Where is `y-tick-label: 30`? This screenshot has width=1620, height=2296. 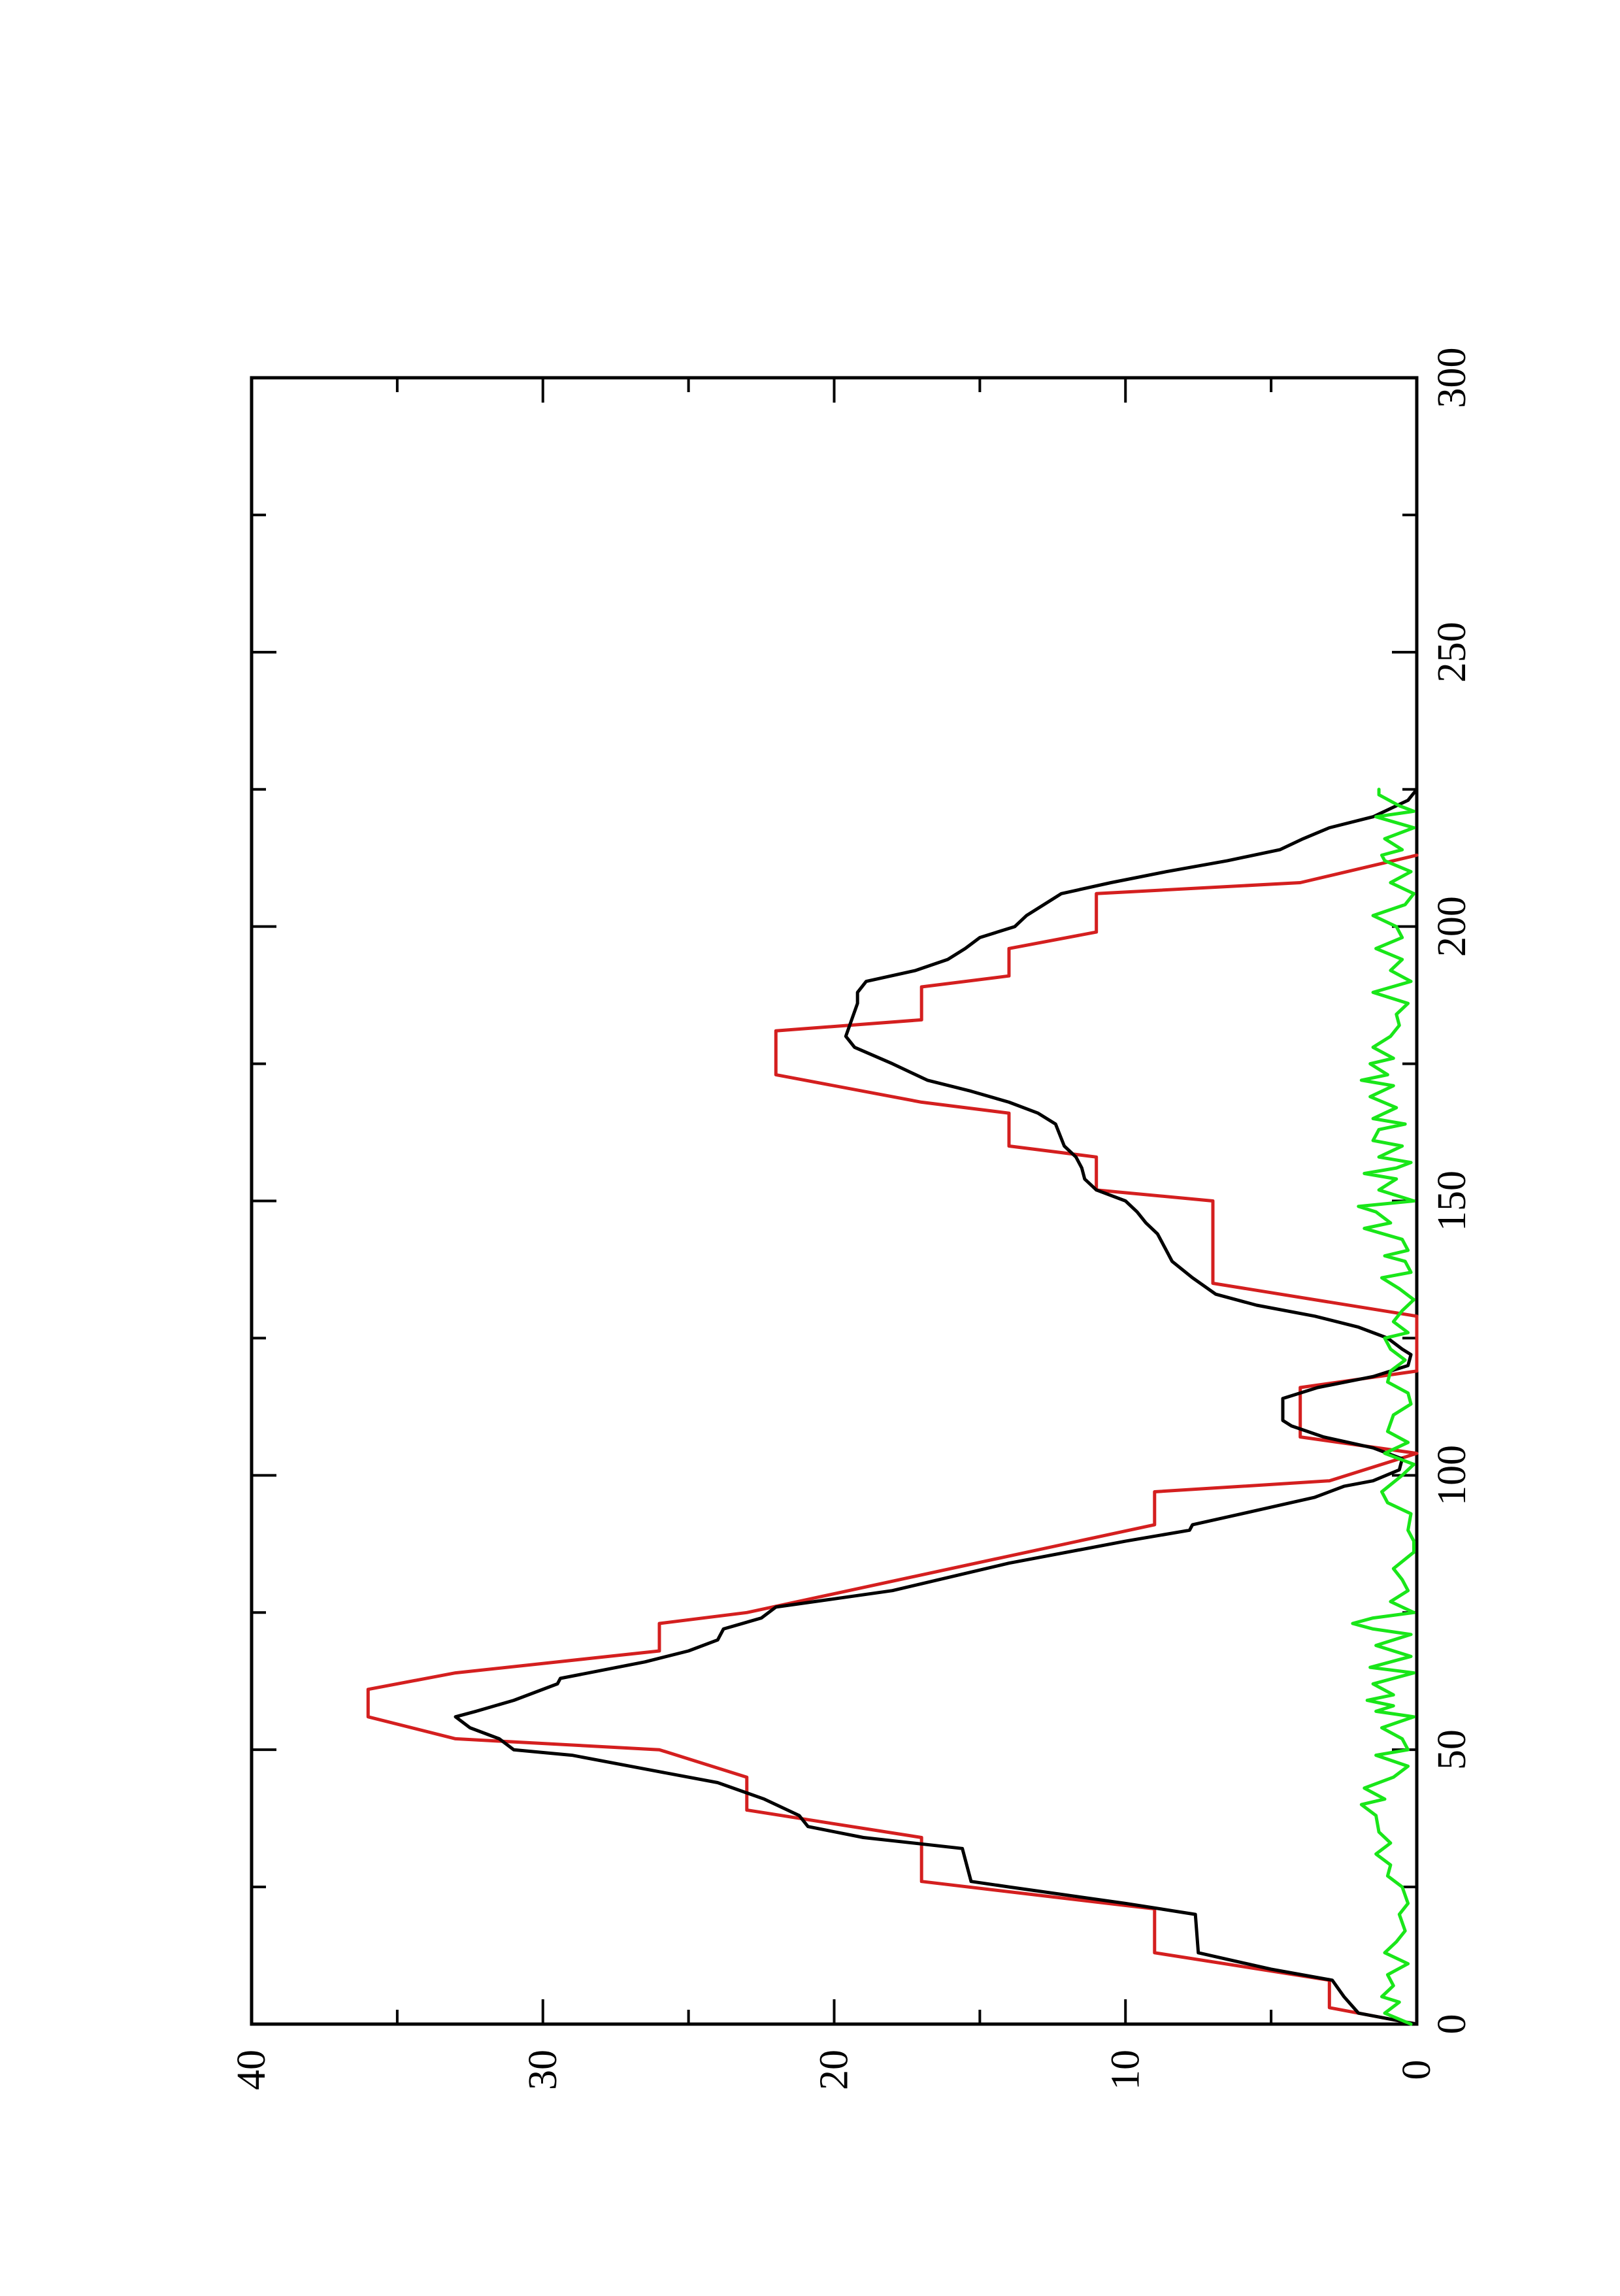
y-tick-label: 30 is located at coordinates (543, 2070).